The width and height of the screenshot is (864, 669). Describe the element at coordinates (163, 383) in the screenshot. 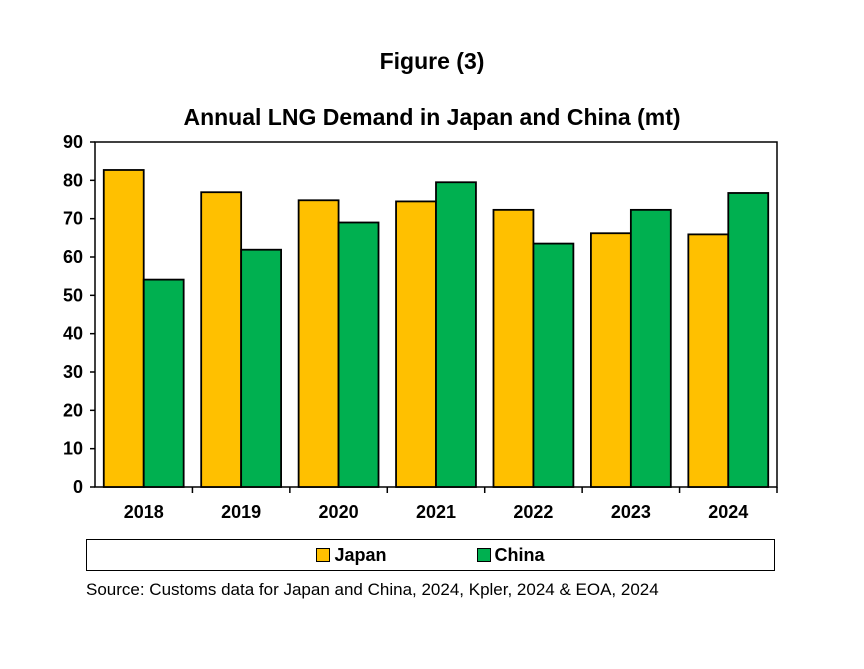

I see `bar-china-2018` at that location.